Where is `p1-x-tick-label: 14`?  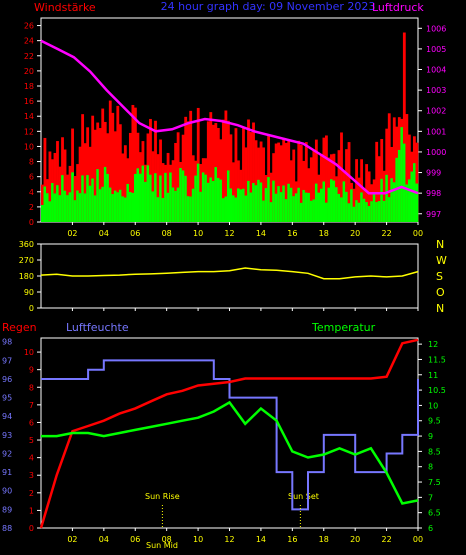 p1-x-tick-label: 14 is located at coordinates (261, 233).